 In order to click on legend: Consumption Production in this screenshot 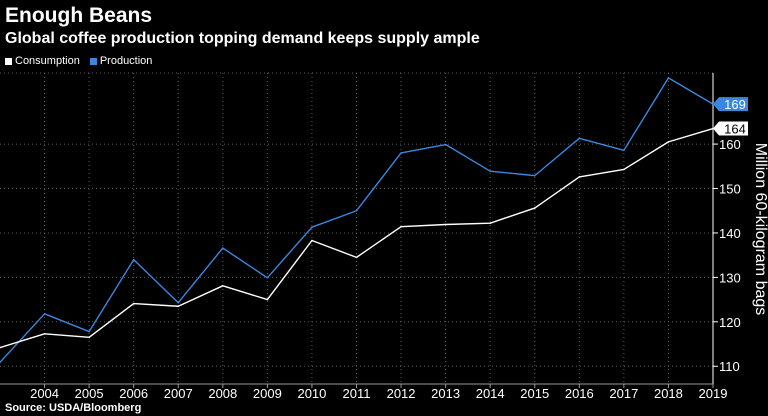, I will do `click(78, 61)`.